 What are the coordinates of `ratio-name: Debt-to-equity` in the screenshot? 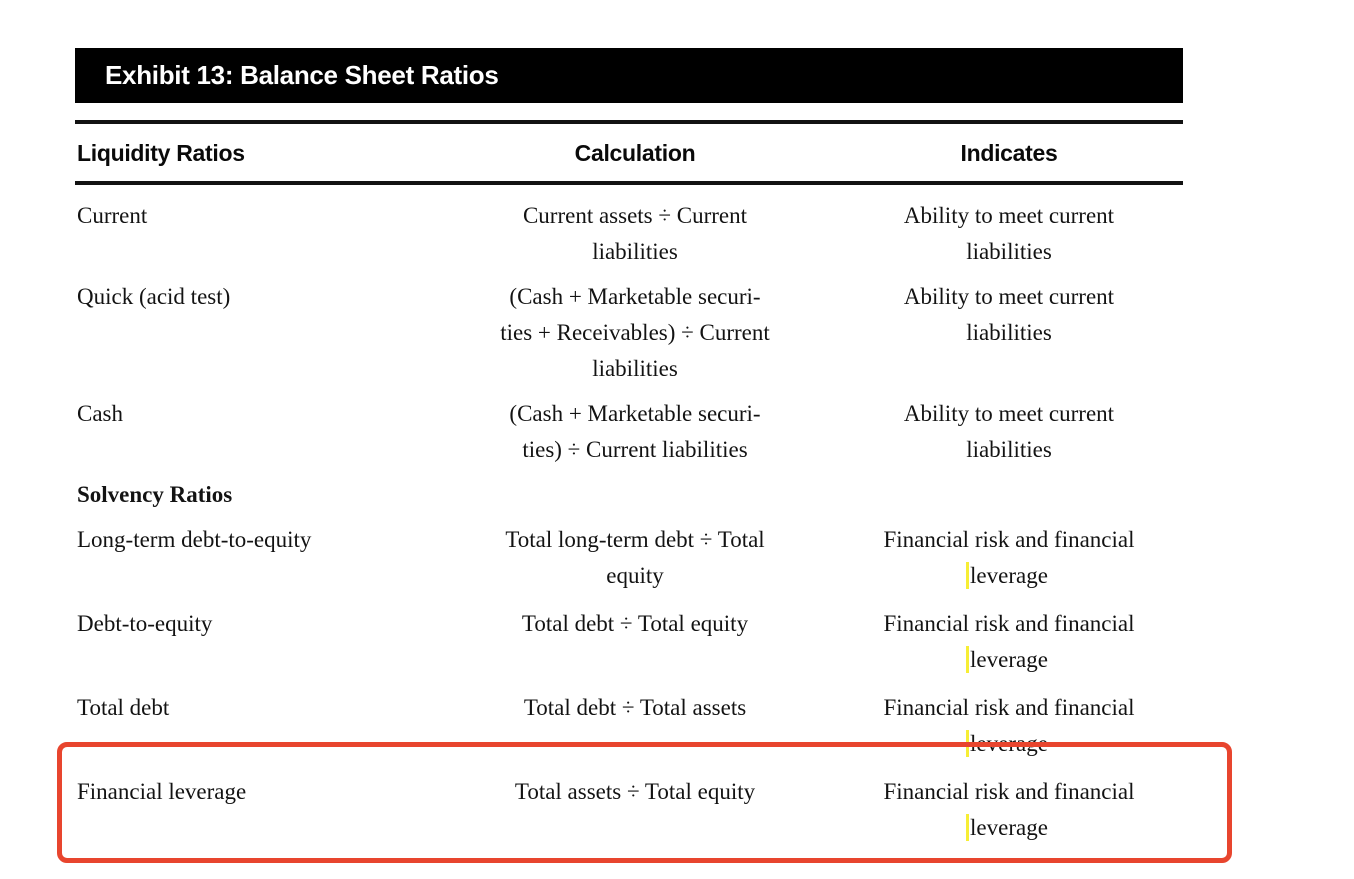 It's located at (145, 623).